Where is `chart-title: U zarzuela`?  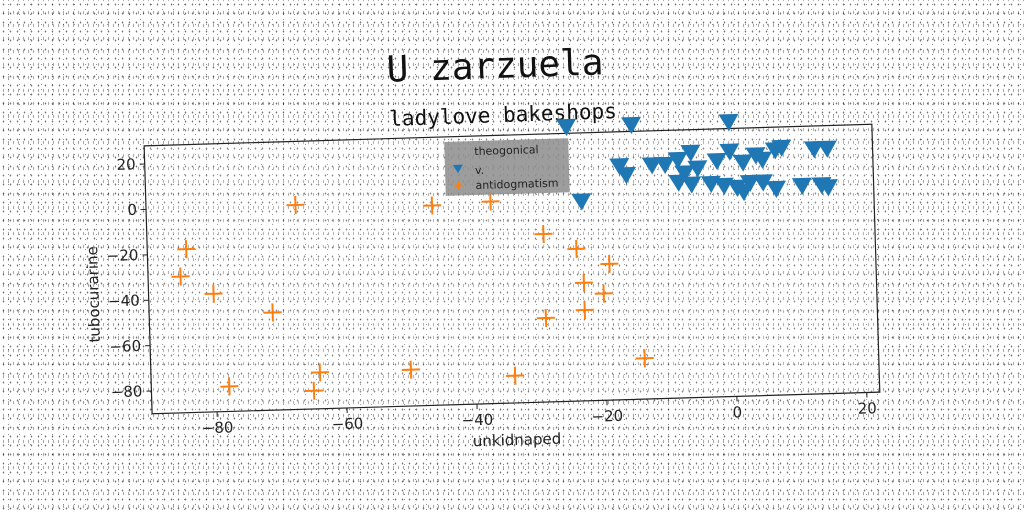
chart-title: U zarzuela is located at coordinates (495, 66).